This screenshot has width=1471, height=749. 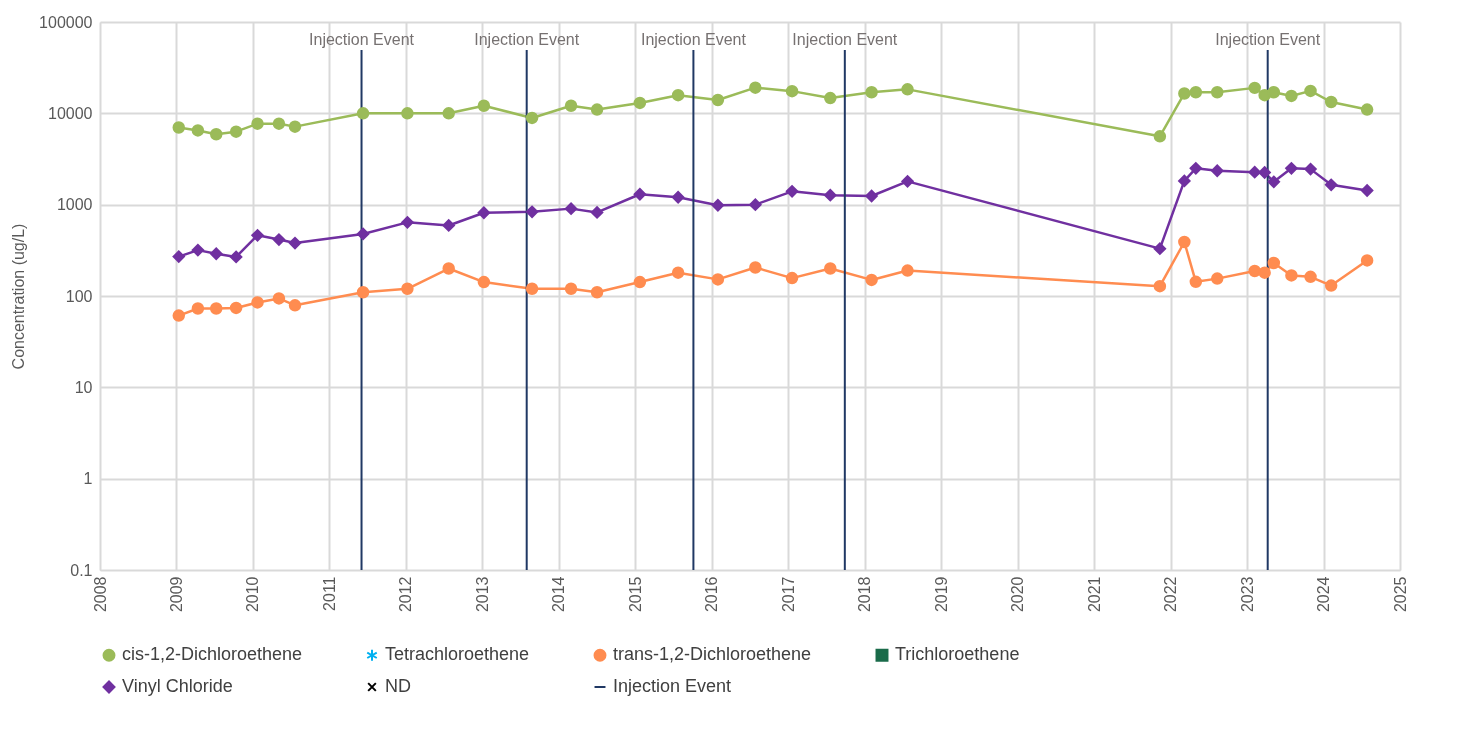 I want to click on y-tick-label: 100, so click(x=79, y=296).